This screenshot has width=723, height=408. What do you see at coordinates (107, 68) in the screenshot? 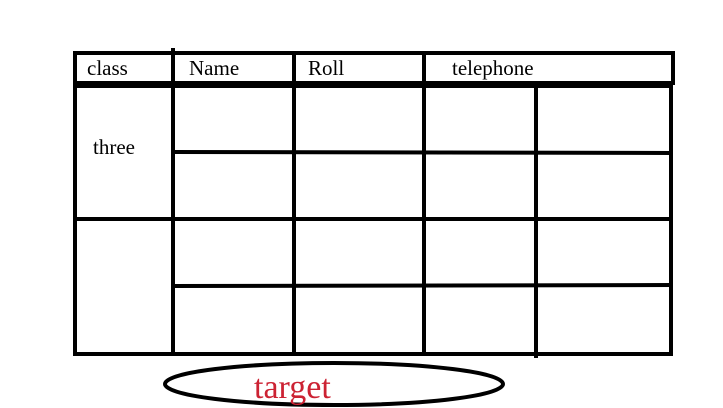
I see `header-class: class` at bounding box center [107, 68].